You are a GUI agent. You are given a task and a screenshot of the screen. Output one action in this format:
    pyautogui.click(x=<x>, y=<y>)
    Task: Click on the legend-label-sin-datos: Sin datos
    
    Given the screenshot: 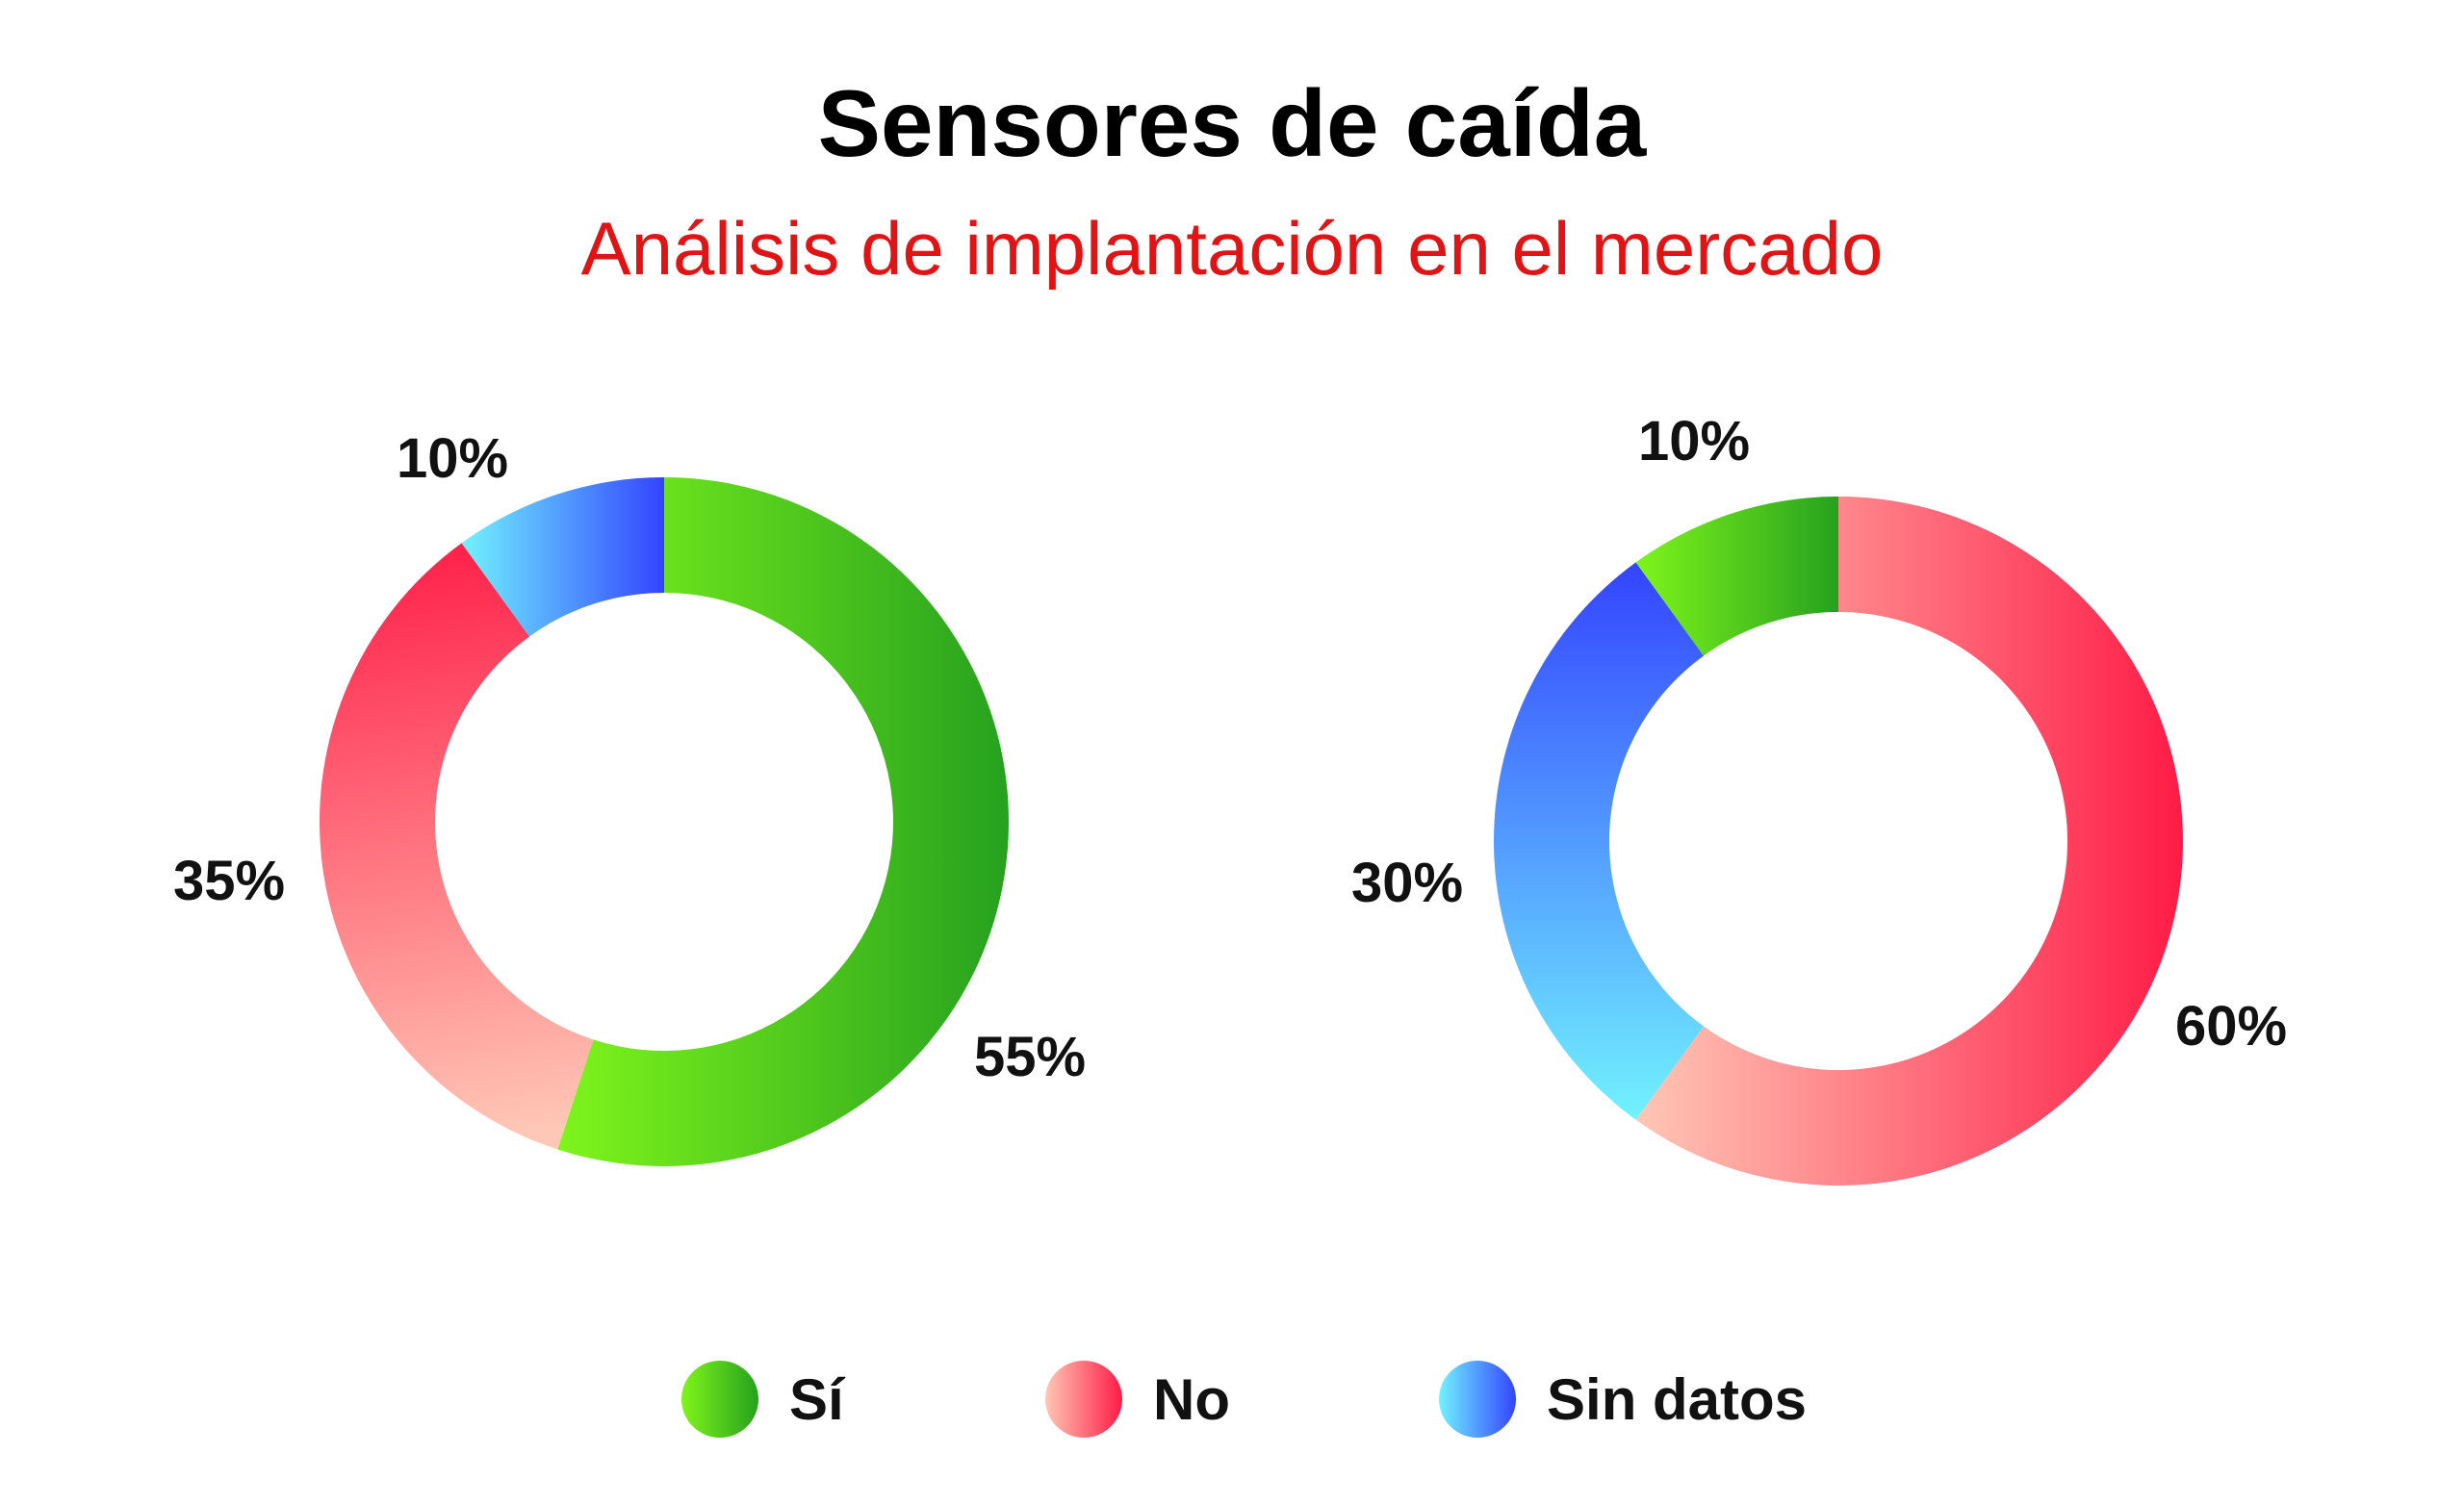 What is the action you would take?
    pyautogui.click(x=1677, y=1400)
    